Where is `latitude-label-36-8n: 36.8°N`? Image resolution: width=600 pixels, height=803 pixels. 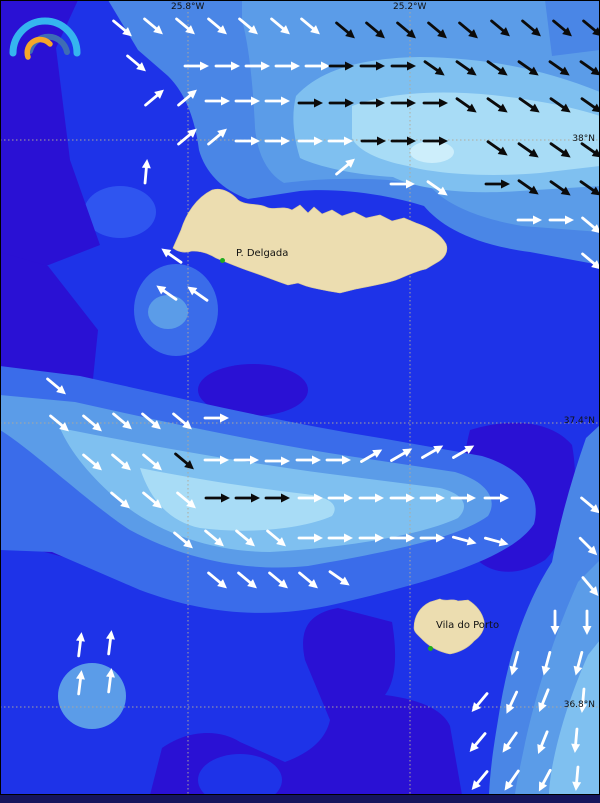
latitude-label-36-8n: 36.8°N is located at coordinates (579, 705).